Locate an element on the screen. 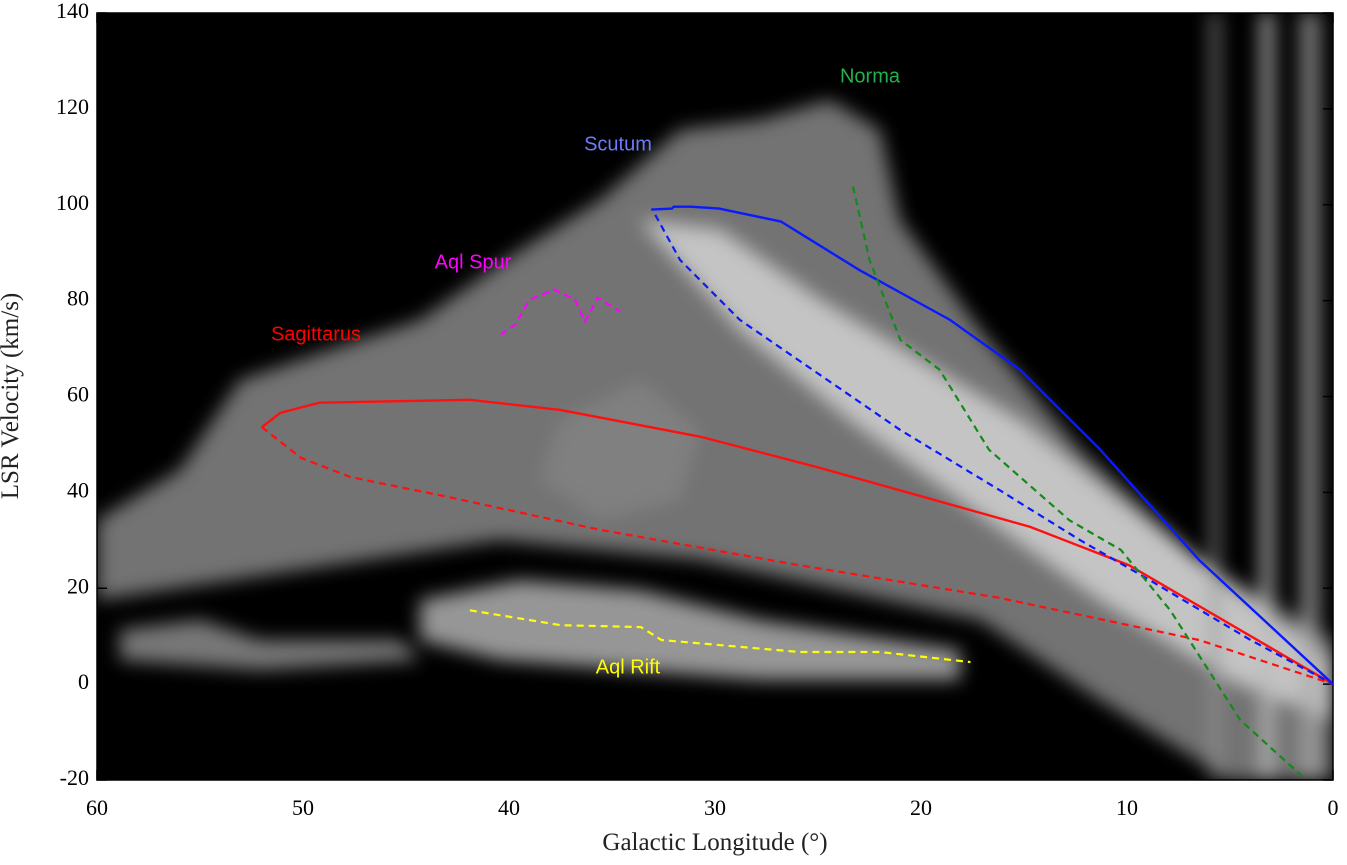 The image size is (1347, 865). y-tick-label: -20 is located at coordinates (74, 777).